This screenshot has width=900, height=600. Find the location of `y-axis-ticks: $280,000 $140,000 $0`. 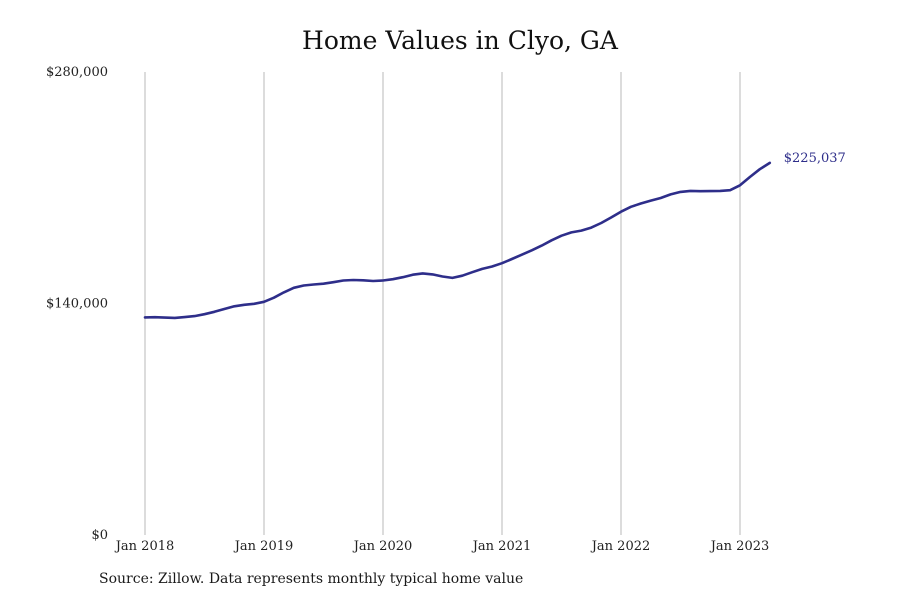

y-axis-ticks: $280,000 $140,000 $0 is located at coordinates (77, 304).